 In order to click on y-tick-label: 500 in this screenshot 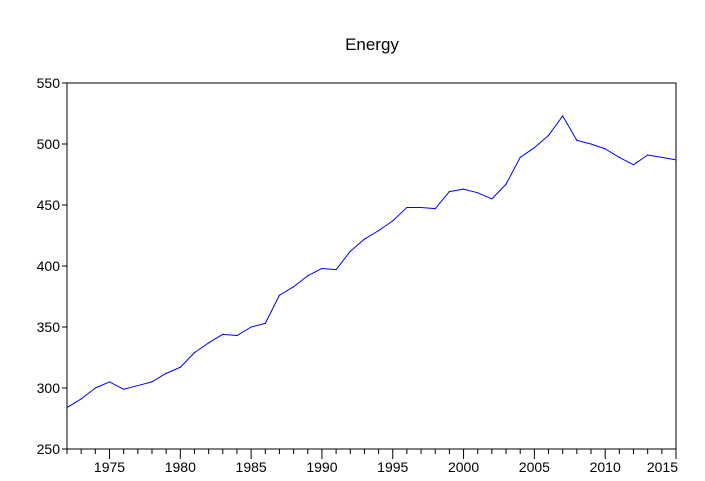, I will do `click(49, 144)`.